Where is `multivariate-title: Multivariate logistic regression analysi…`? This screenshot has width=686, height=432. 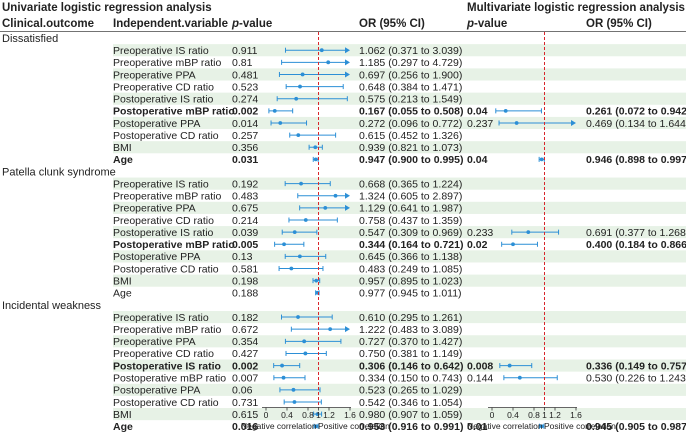 multivariate-title: Multivariate logistic regression analysi… is located at coordinates (576, 8).